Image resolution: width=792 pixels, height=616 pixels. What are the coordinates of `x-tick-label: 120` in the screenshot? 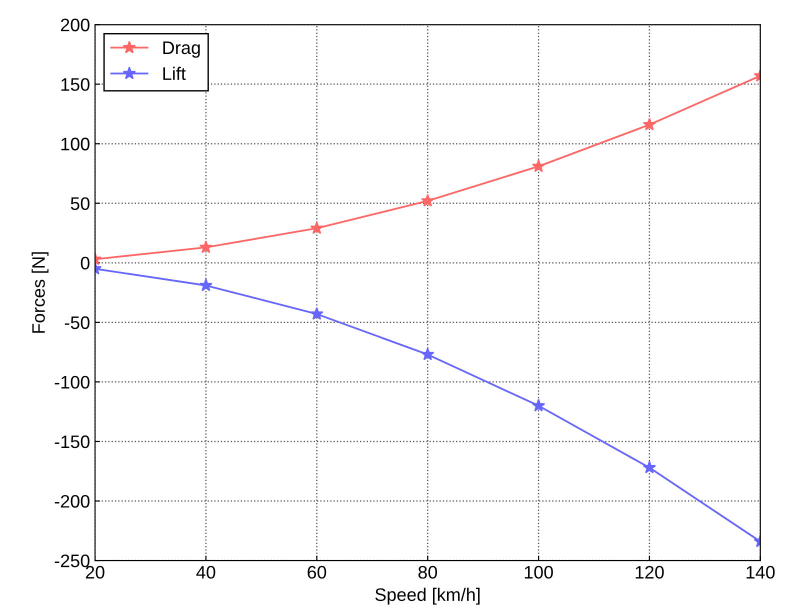 It's located at (650, 572).